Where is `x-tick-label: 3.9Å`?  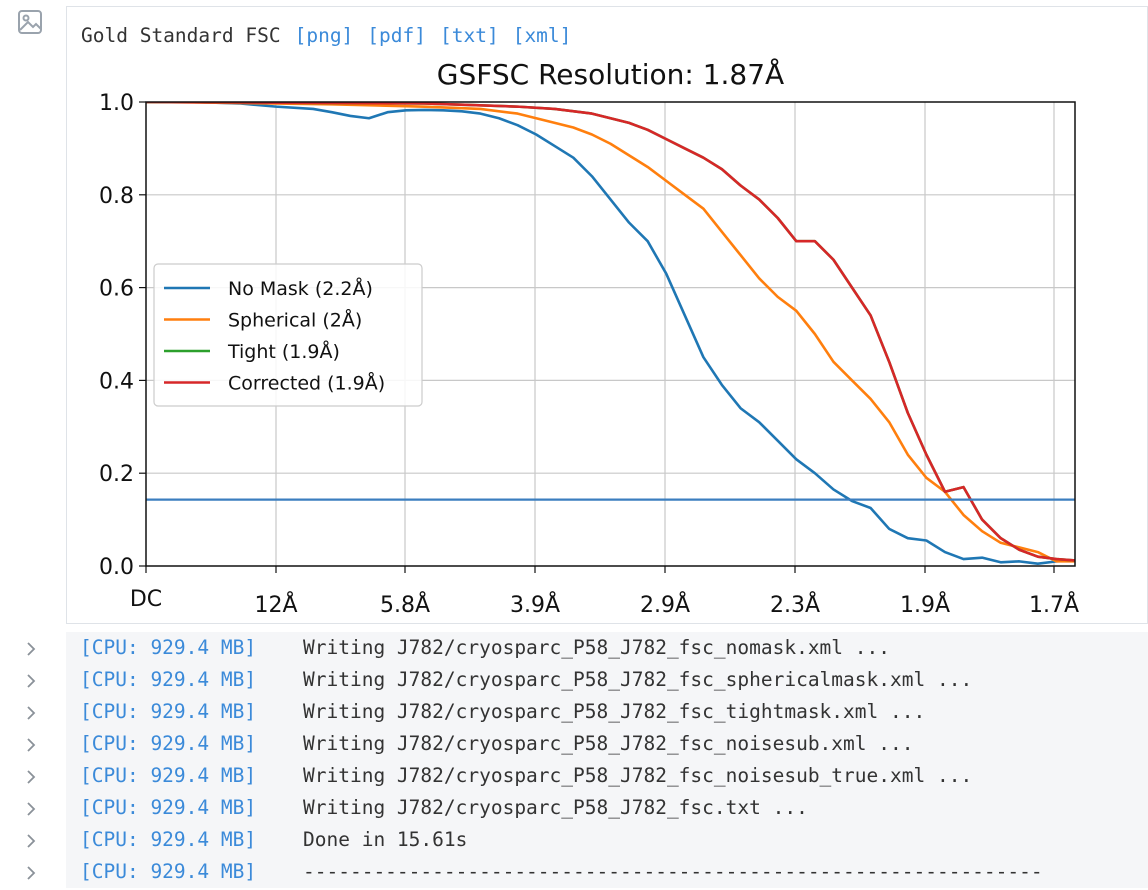 x-tick-label: 3.9Å is located at coordinates (535, 604).